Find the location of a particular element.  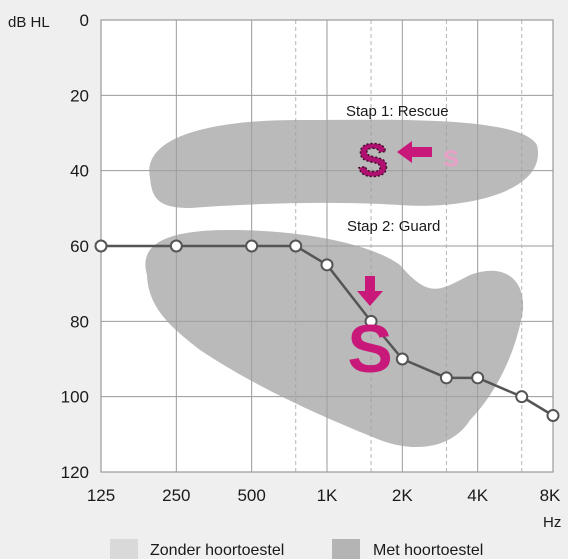

step1-large-s: S is located at coordinates (373, 160).